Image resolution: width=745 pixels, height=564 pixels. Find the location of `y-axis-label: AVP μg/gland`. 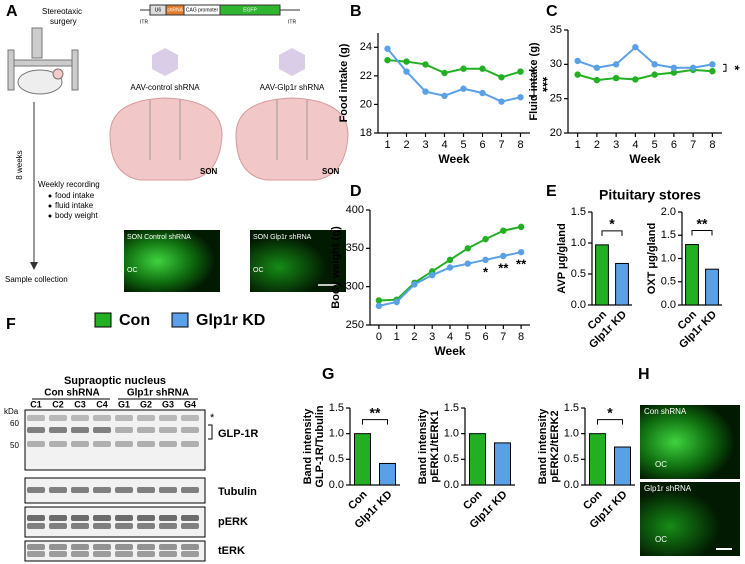

y-axis-label: AVP μg/gland is located at coordinates (562, 258).